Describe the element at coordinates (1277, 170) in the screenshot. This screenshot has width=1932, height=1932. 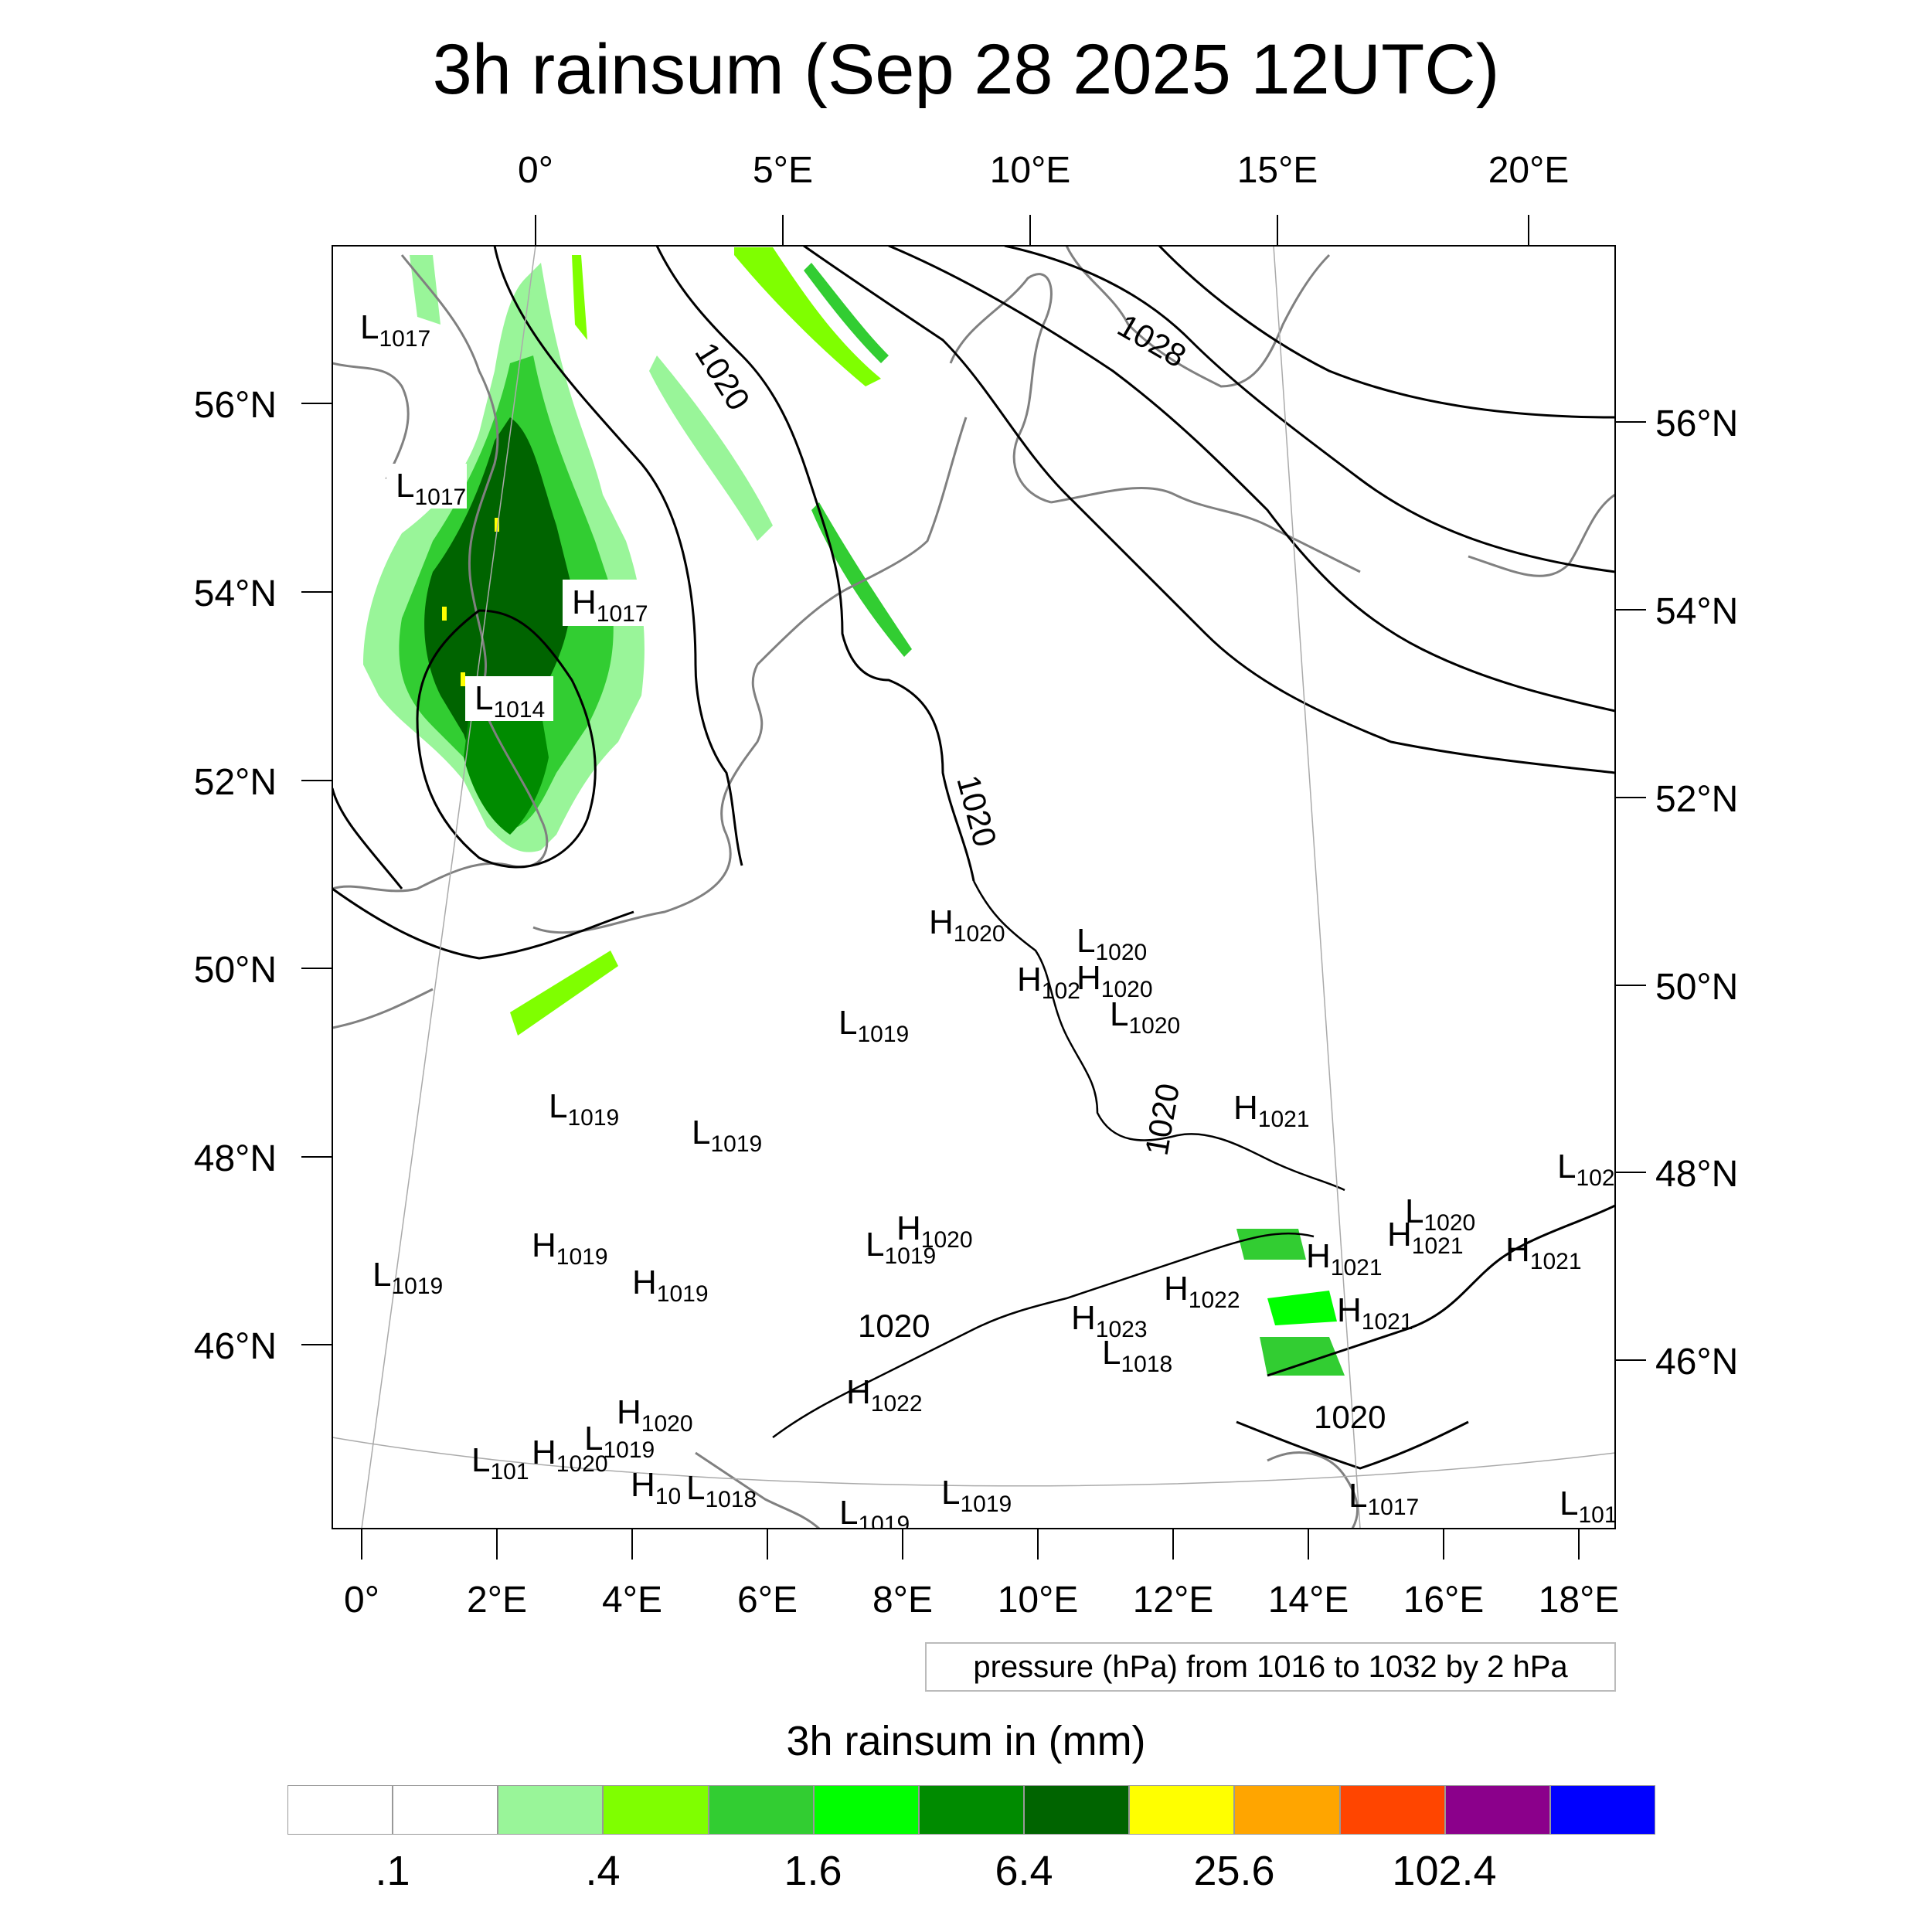
I see `top-lon-label: 15°E` at that location.